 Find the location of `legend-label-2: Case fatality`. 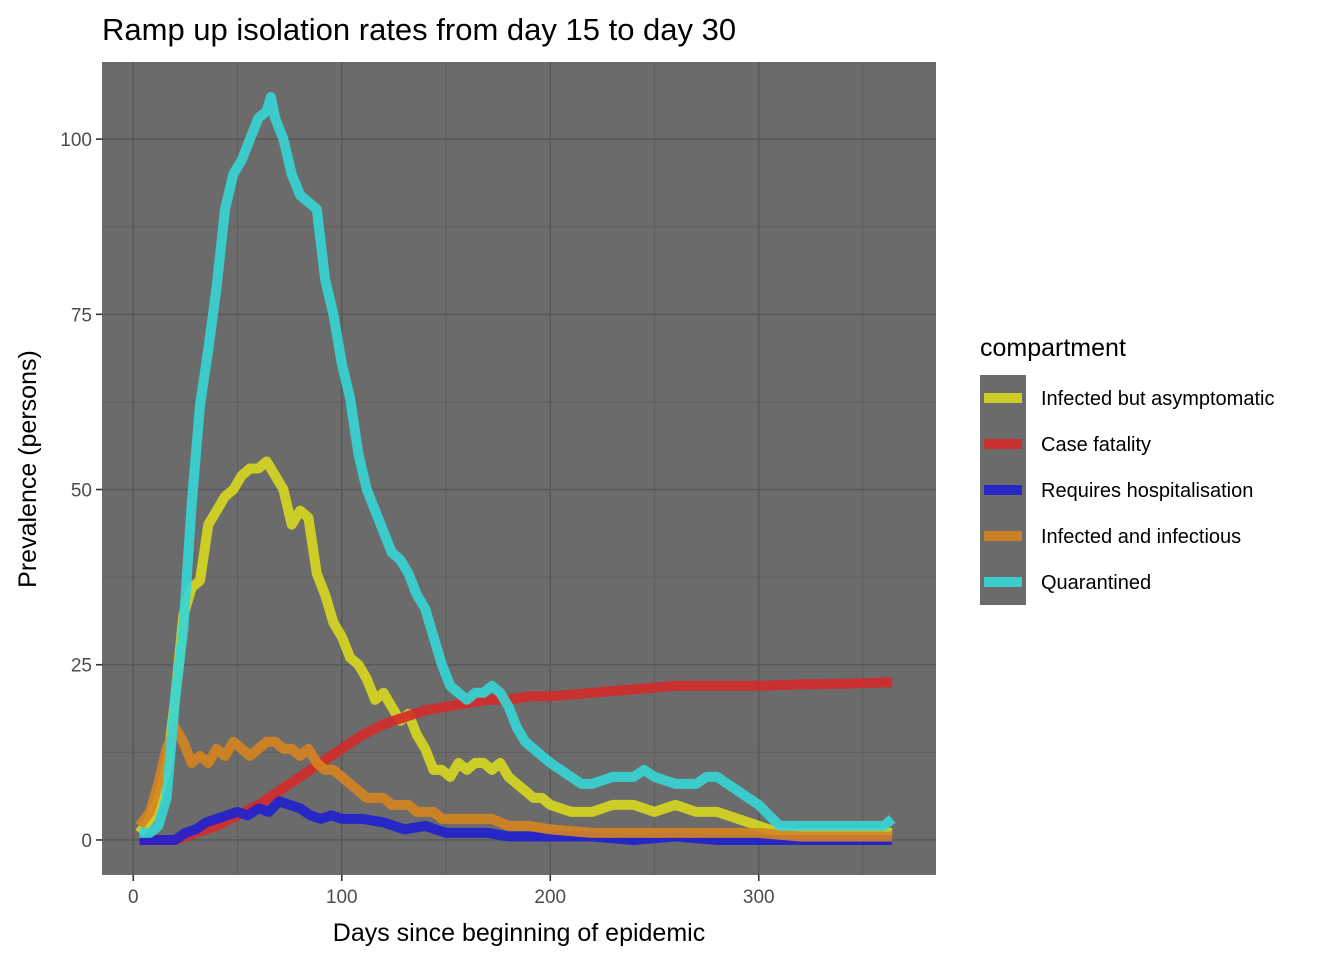

legend-label-2: Case fatality is located at coordinates (1096, 445).